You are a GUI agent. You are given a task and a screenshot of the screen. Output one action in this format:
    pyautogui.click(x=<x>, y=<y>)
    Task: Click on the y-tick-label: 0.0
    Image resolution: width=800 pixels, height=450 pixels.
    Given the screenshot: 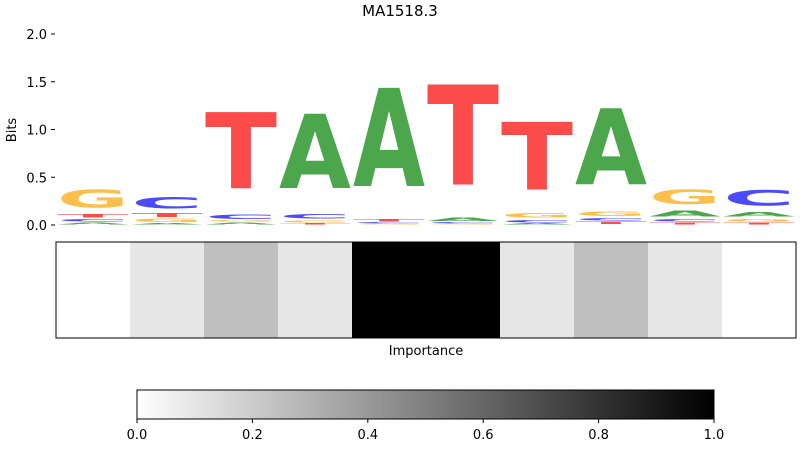 What is the action you would take?
    pyautogui.click(x=36, y=226)
    